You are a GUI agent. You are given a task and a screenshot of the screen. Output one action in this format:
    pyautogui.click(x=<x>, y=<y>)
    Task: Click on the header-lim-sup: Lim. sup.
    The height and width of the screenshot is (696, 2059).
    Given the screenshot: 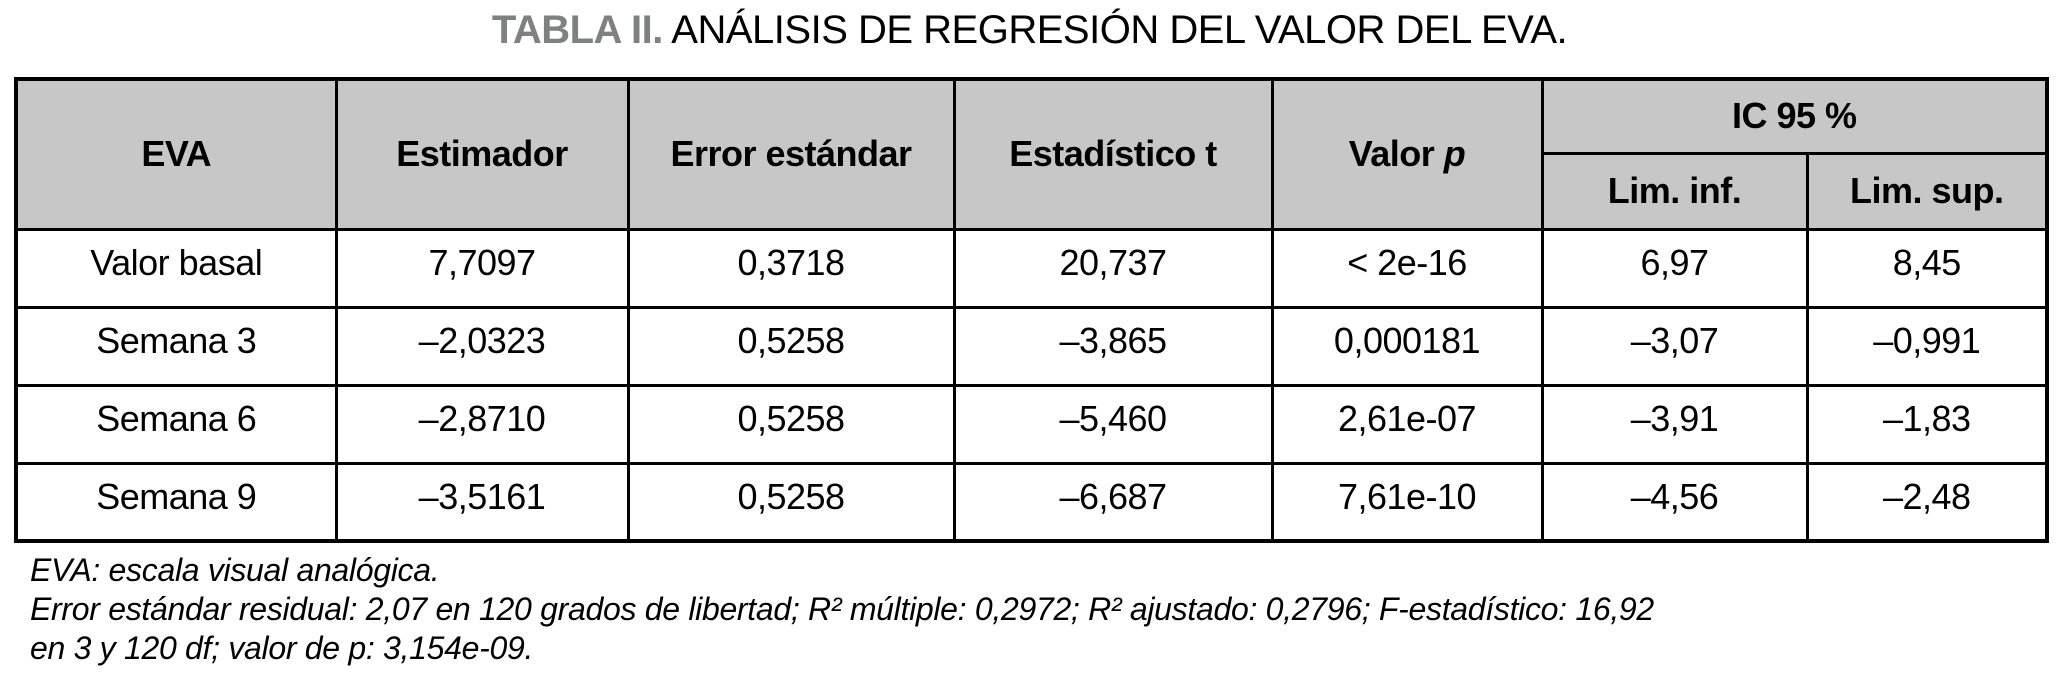 What is the action you would take?
    pyautogui.click(x=1927, y=191)
    